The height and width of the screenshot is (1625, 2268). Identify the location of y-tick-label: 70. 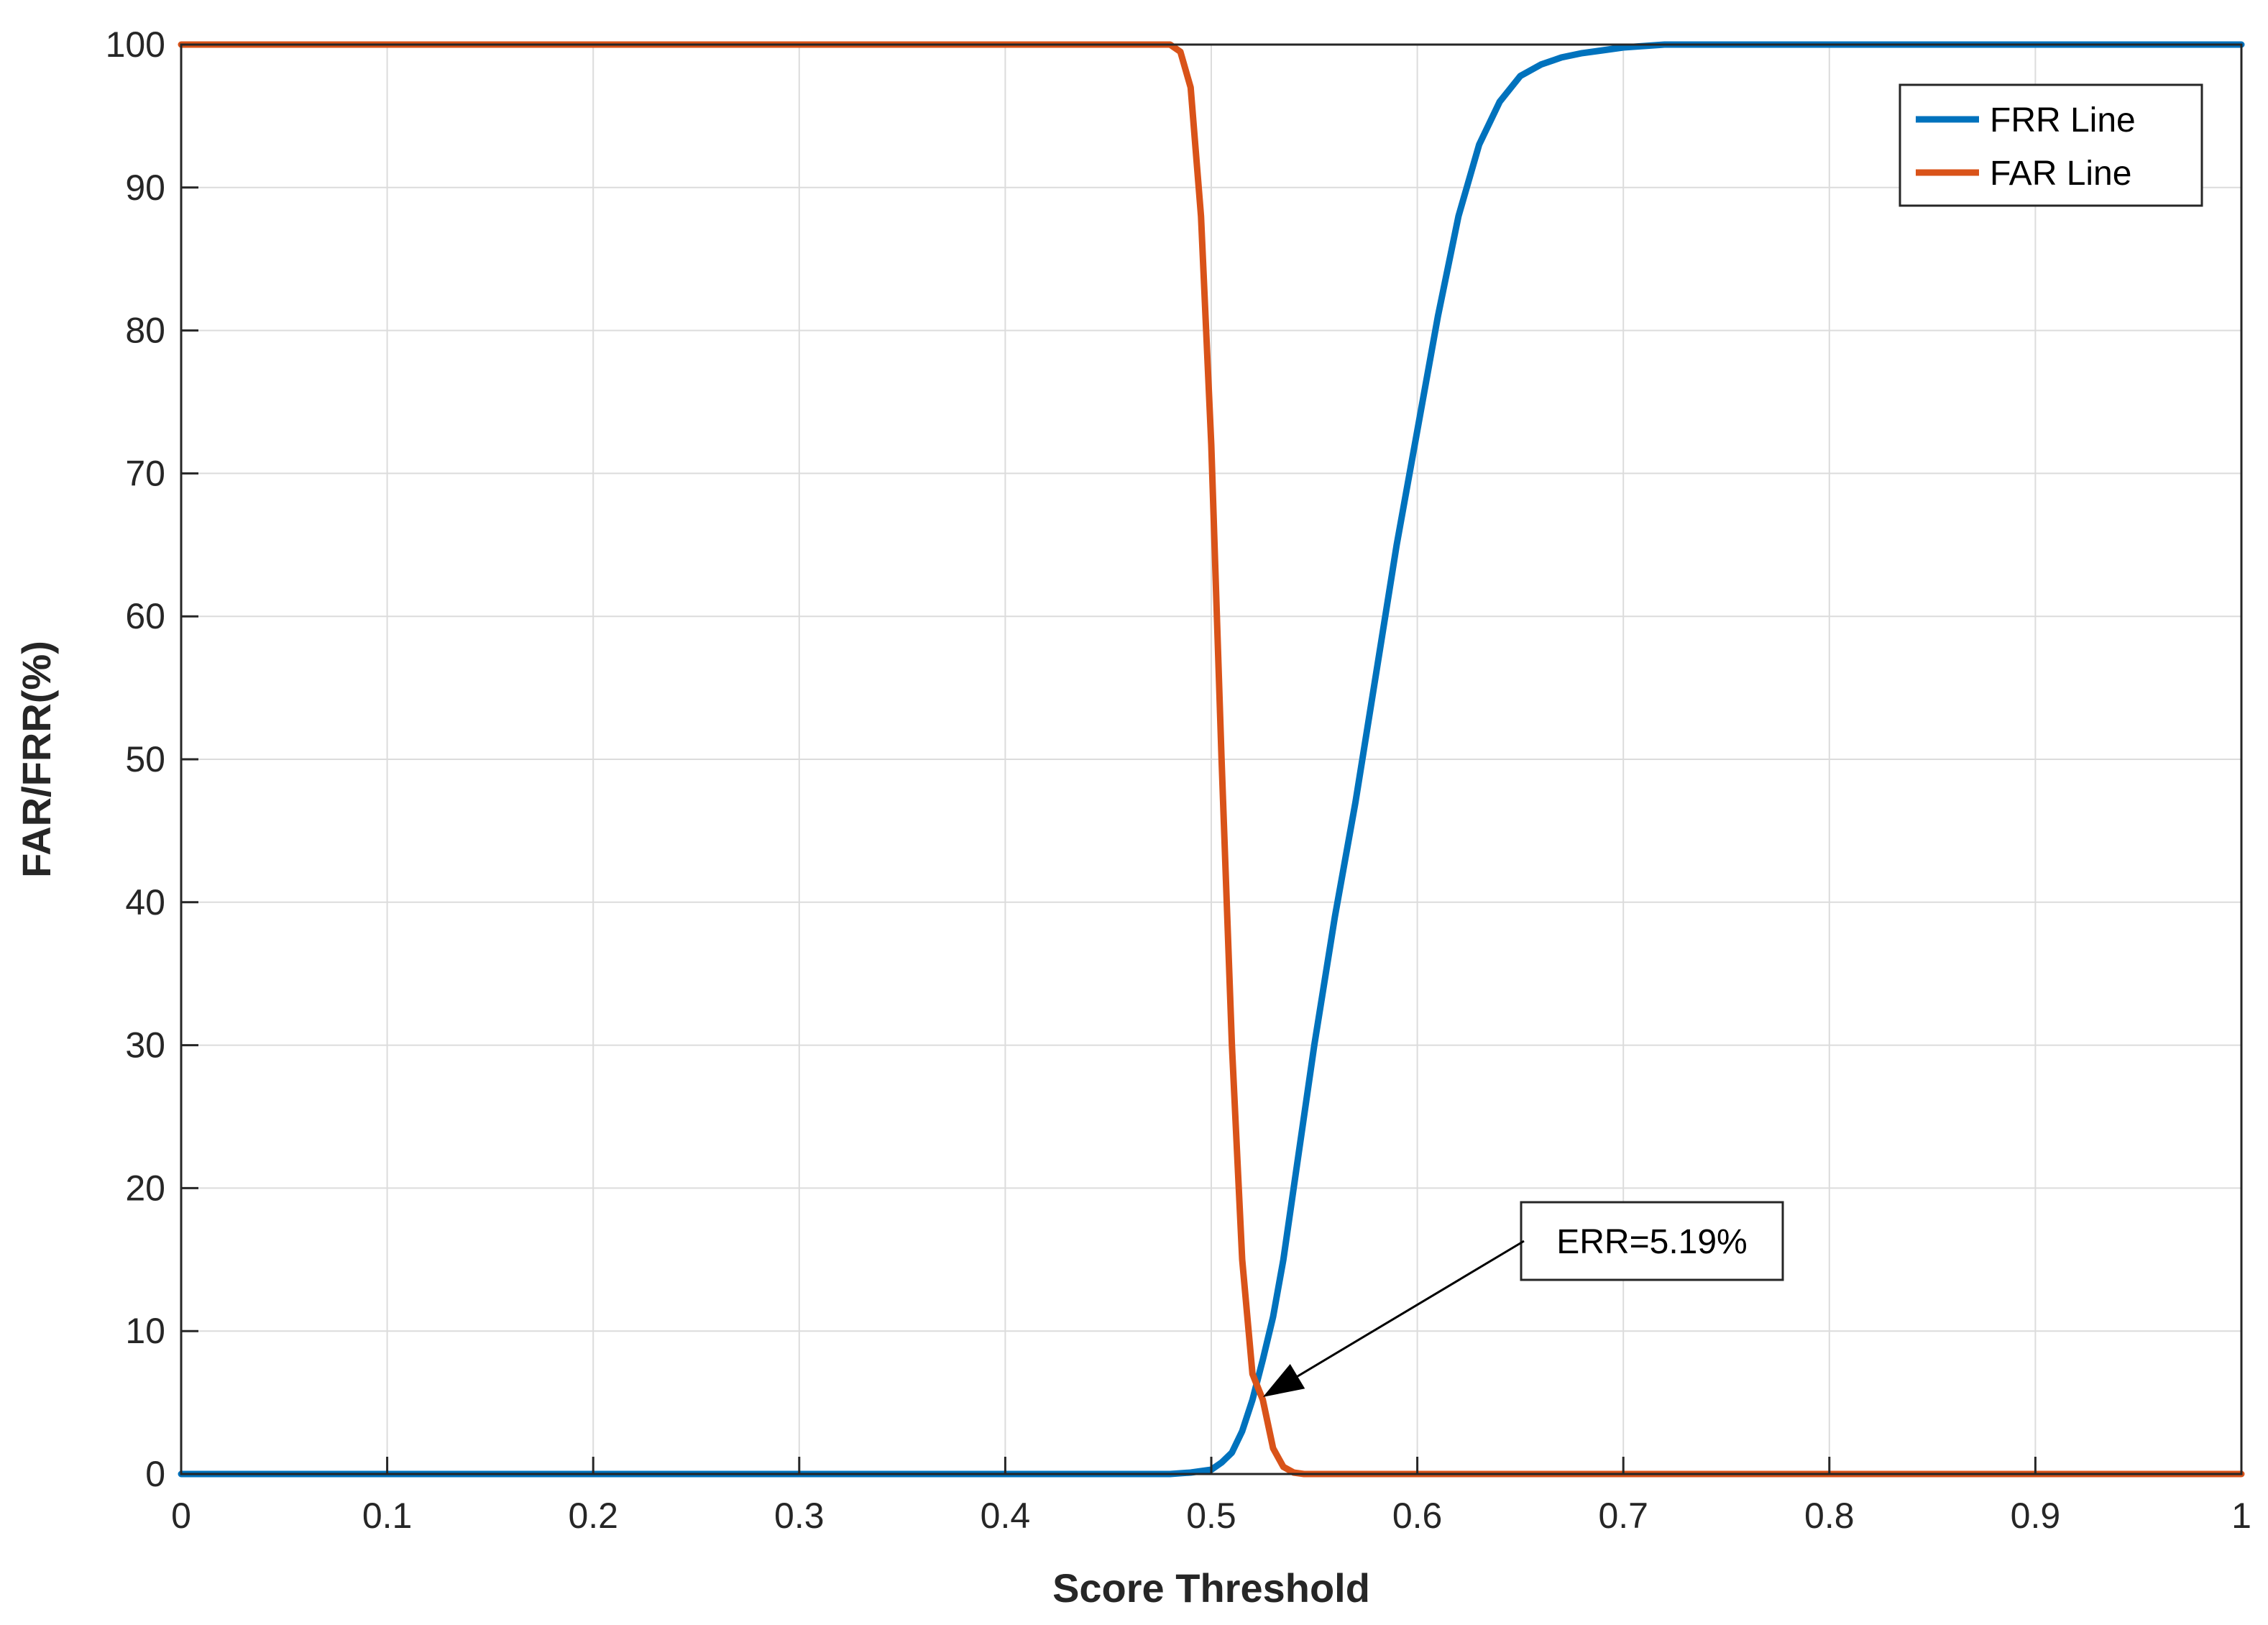
(145, 473).